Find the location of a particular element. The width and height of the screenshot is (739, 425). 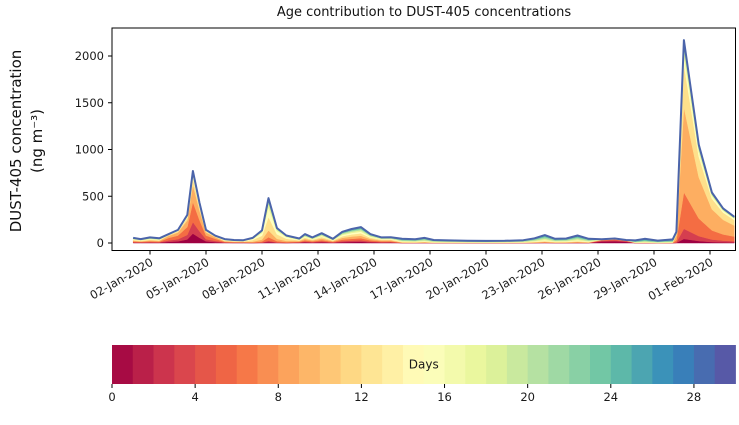

colorbar-tick-label: 4 is located at coordinates (194, 397).